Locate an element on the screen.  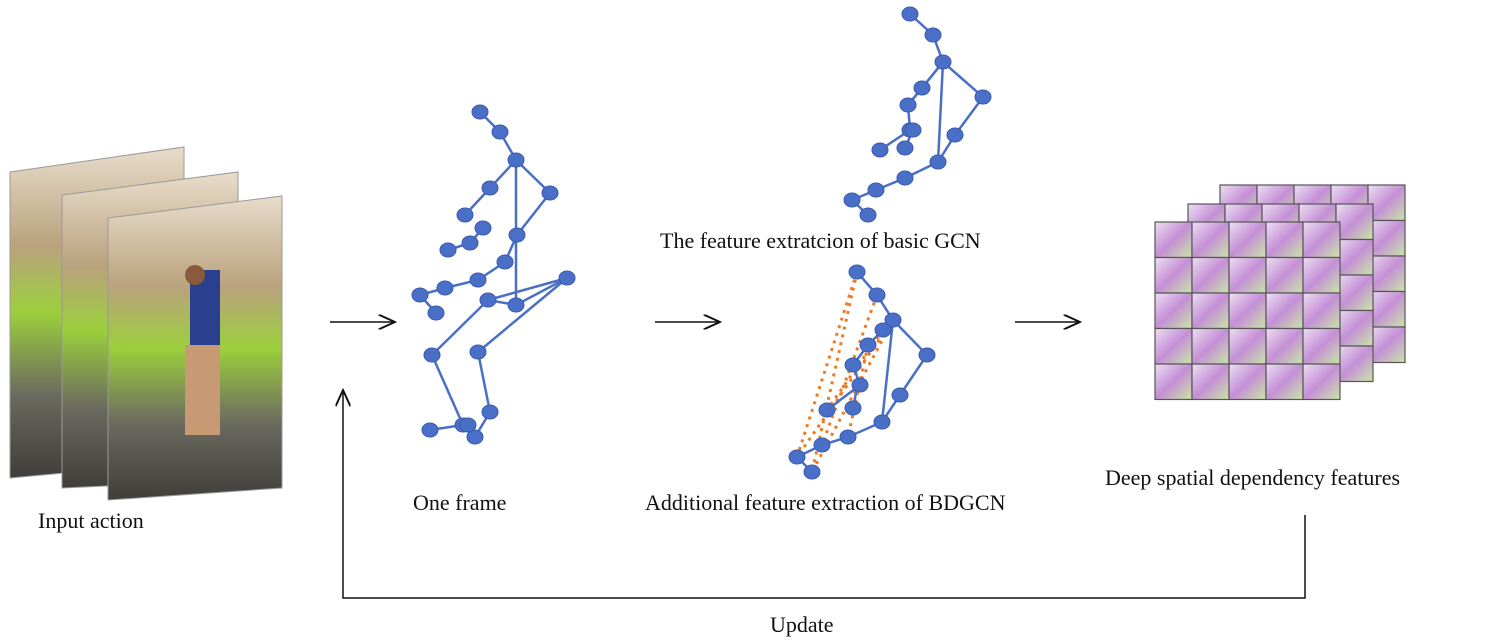
label: Deep spatial dependency features is located at coordinates (1252, 477).